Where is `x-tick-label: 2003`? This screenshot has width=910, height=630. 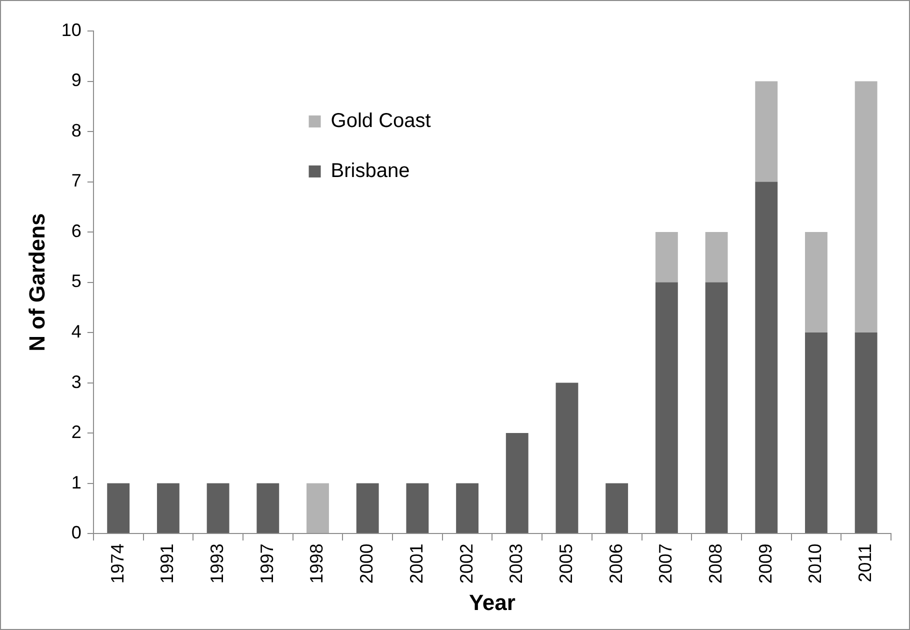
x-tick-label: 2003 is located at coordinates (516, 564).